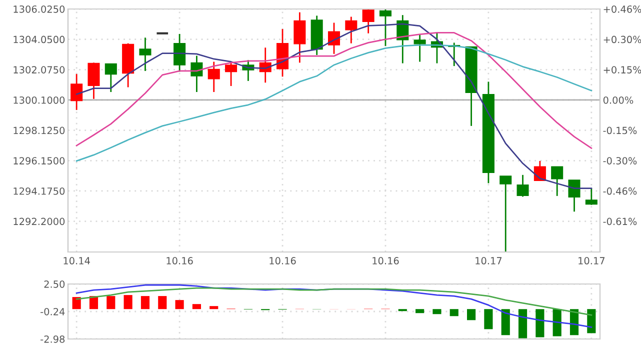  Describe the element at coordinates (622, 70) in the screenshot. I see `y2-tick-label: +0.15%` at that location.